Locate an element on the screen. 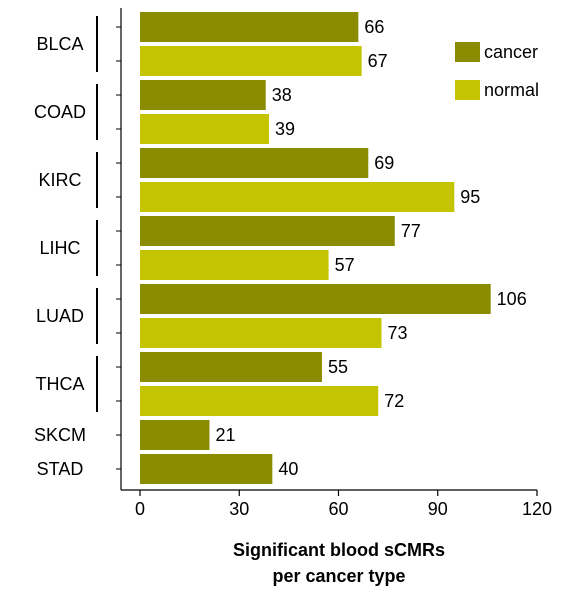 The image size is (569, 594). x-tick-label: 60 is located at coordinates (338, 509).